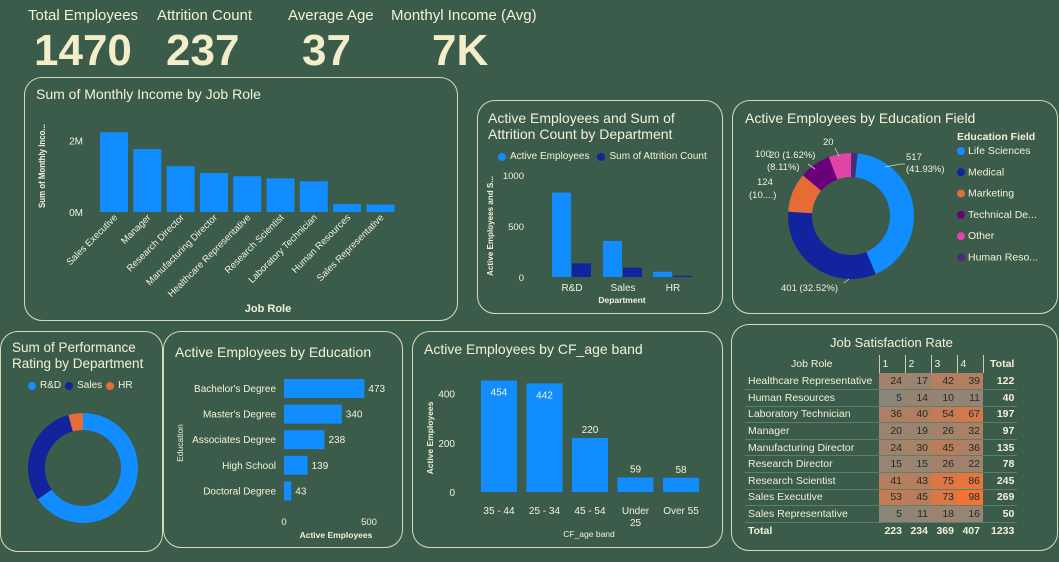  Describe the element at coordinates (273, 352) in the screenshot. I see `education-title: Active Employees by Education` at that location.